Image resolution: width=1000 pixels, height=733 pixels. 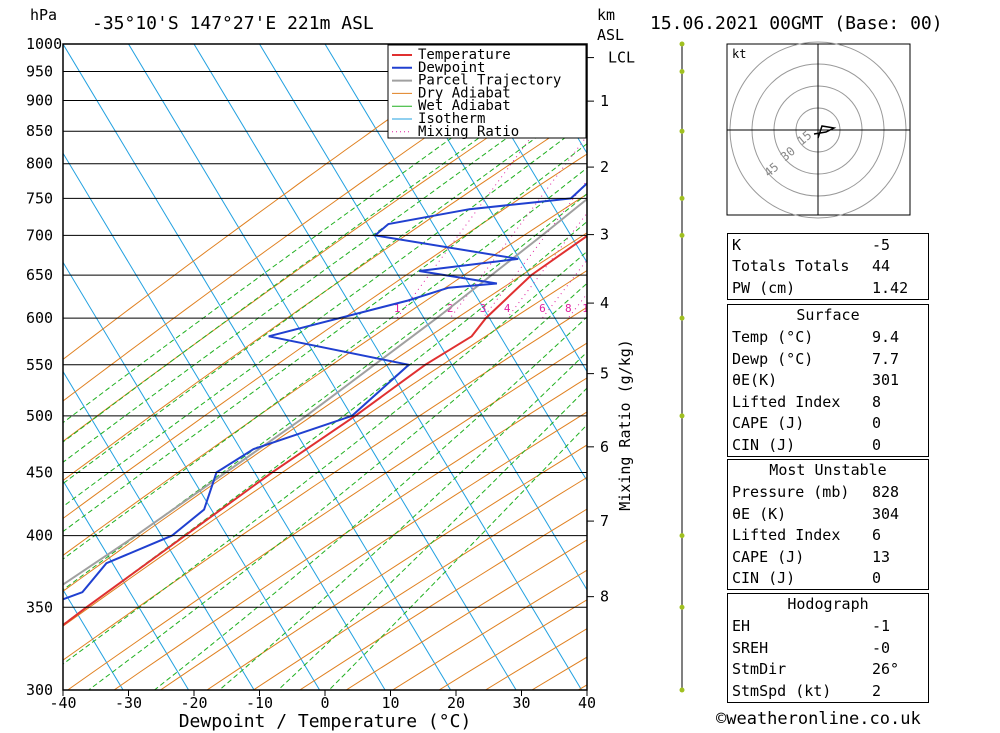 What do you see at coordinates (324, 703) in the screenshot?
I see `x-tick-label: 0` at bounding box center [324, 703].